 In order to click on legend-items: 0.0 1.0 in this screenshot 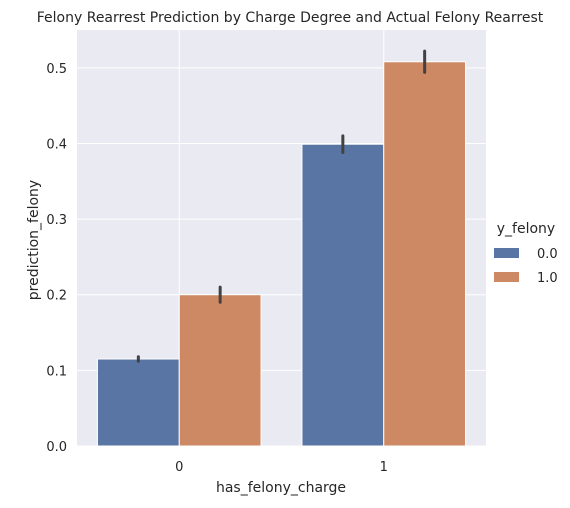, I will do `click(526, 266)`.